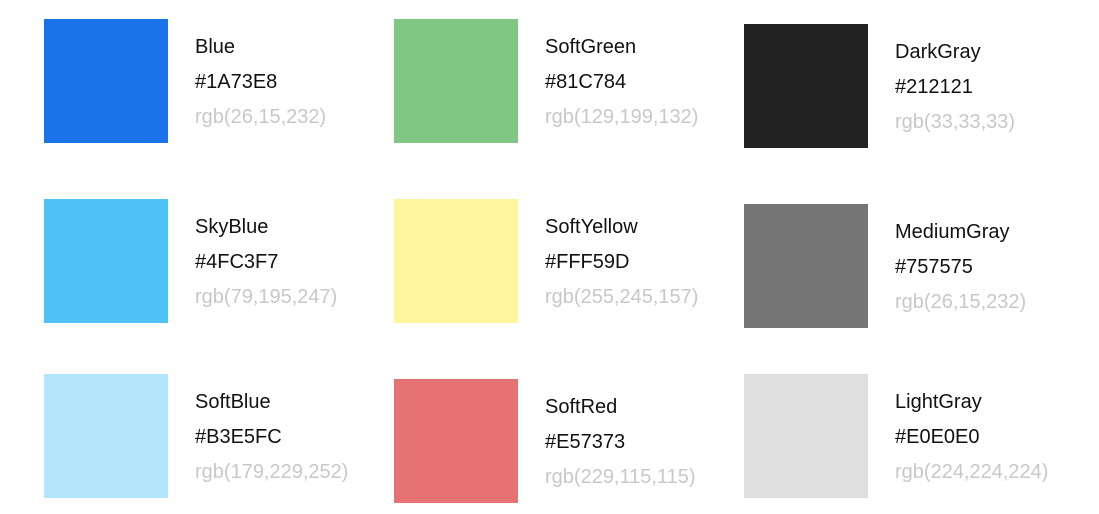 The width and height of the screenshot is (1099, 514). Describe the element at coordinates (591, 47) in the screenshot. I see `color-name: SoftGreen` at that location.